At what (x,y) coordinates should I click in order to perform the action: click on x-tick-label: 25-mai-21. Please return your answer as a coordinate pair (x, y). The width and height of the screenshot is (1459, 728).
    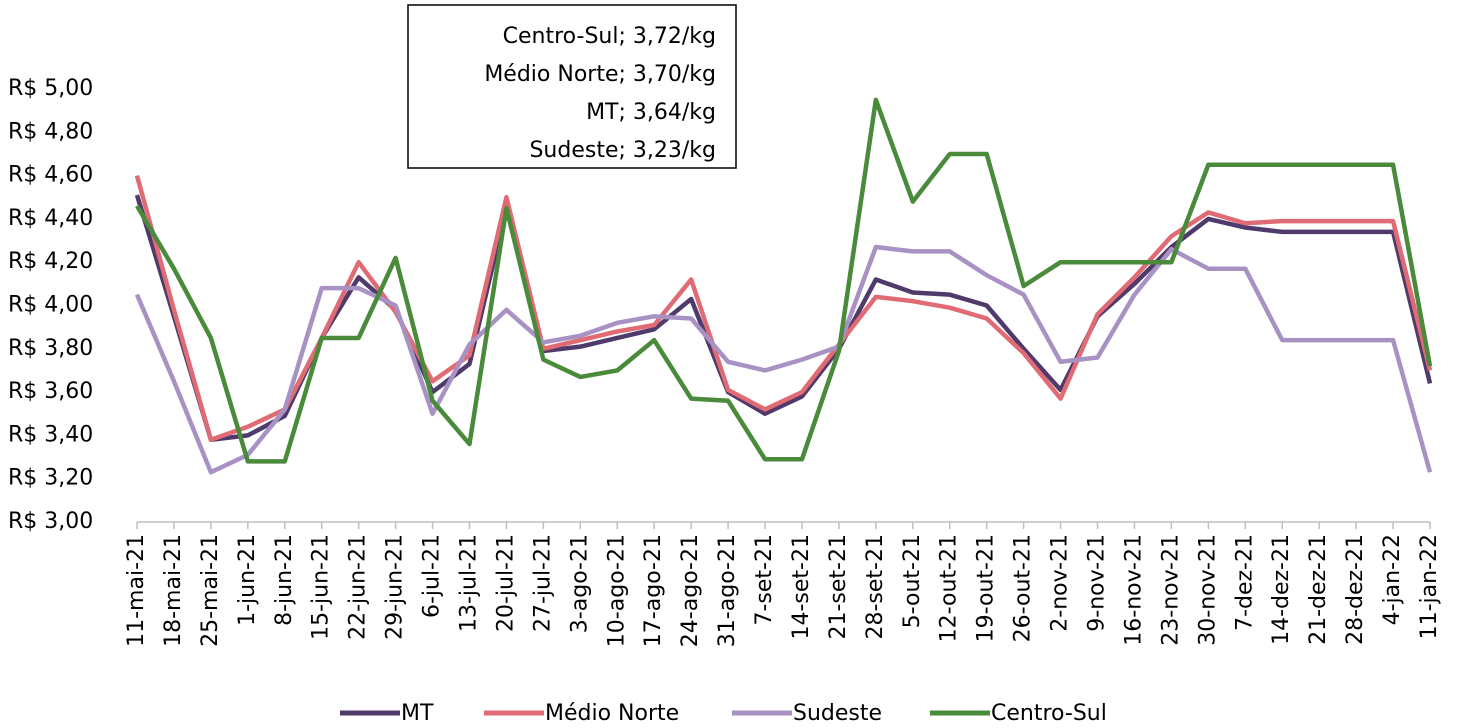
    Looking at the image, I should click on (210, 590).